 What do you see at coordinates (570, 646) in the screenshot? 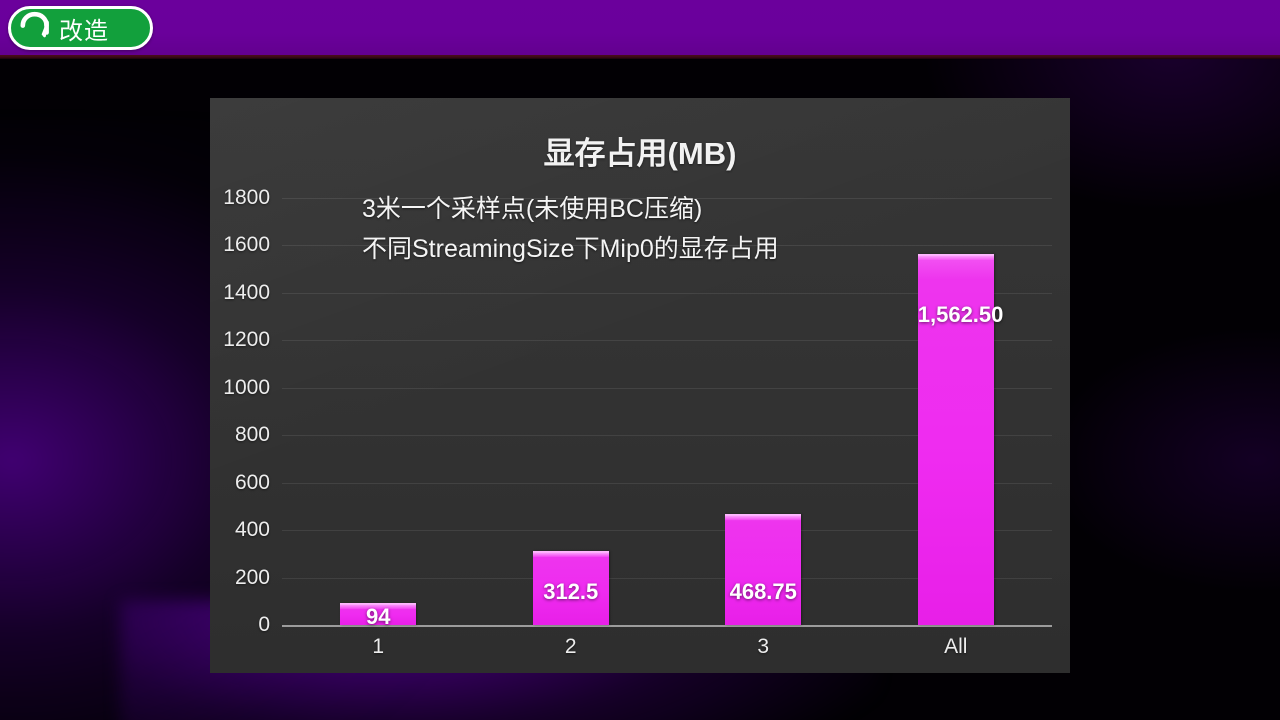
I see `x-axis-tick-label: 2` at bounding box center [570, 646].